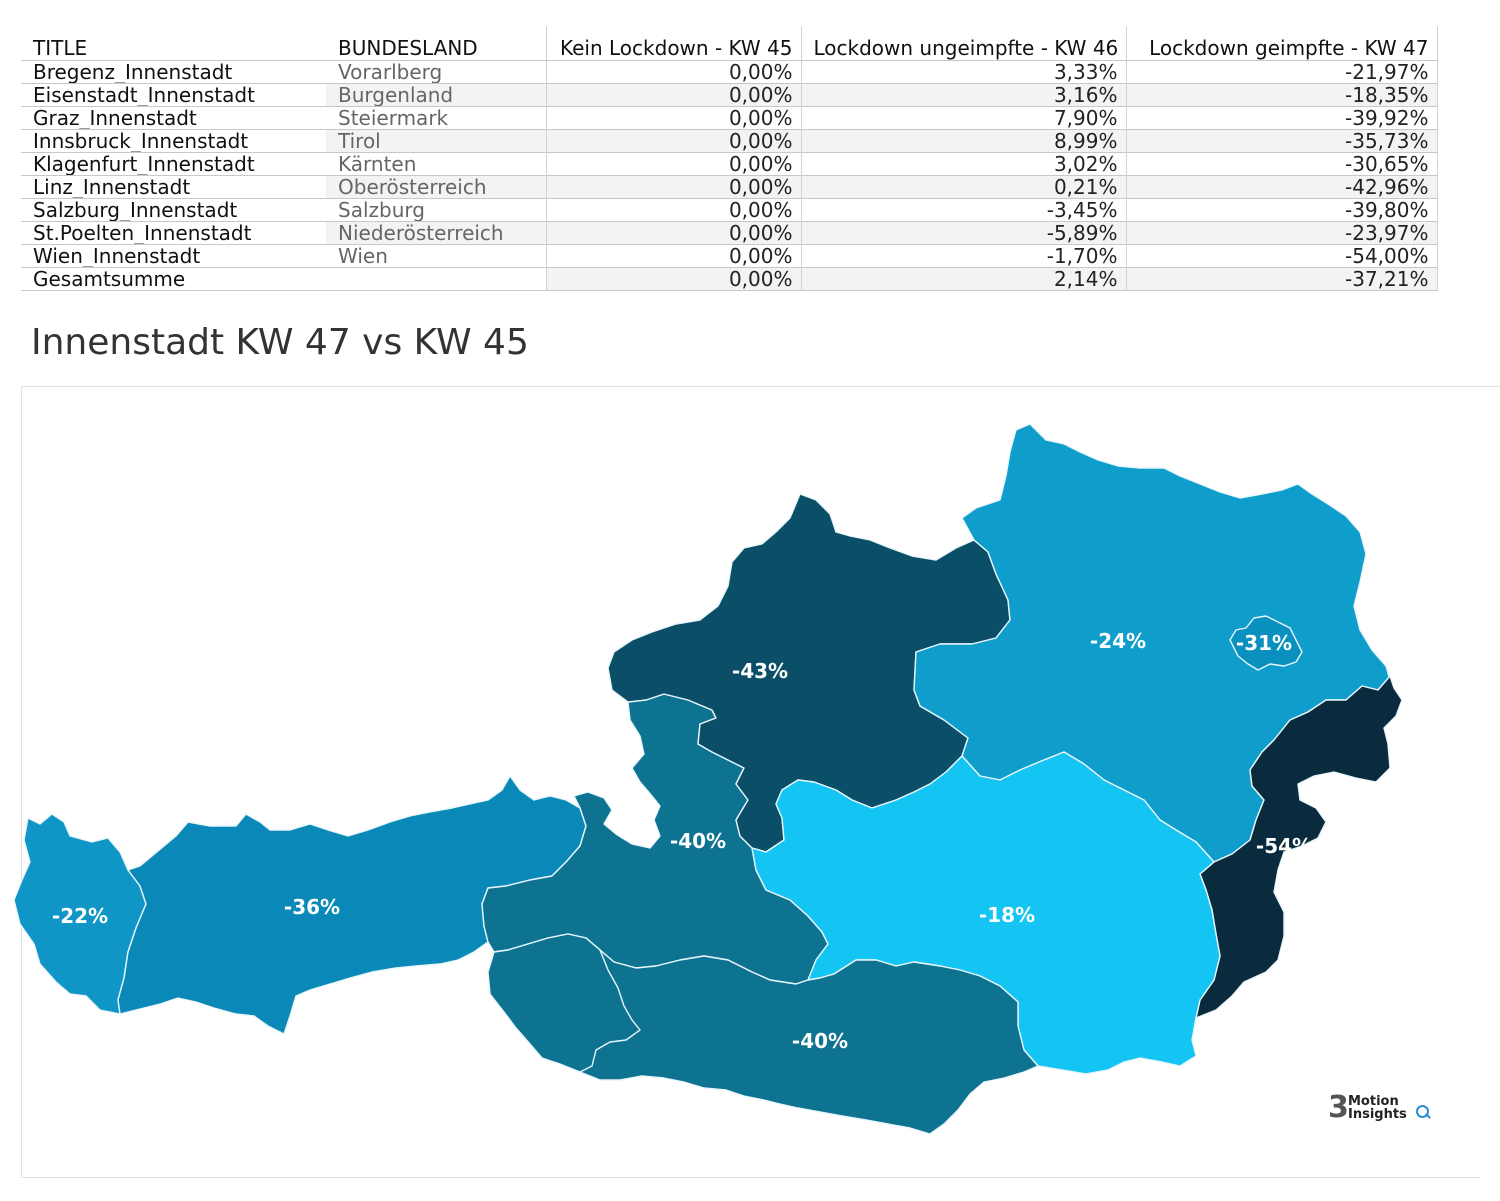 This screenshot has width=1500, height=1201. What do you see at coordinates (436, 256) in the screenshot?
I see `row-bundesland: Wien` at bounding box center [436, 256].